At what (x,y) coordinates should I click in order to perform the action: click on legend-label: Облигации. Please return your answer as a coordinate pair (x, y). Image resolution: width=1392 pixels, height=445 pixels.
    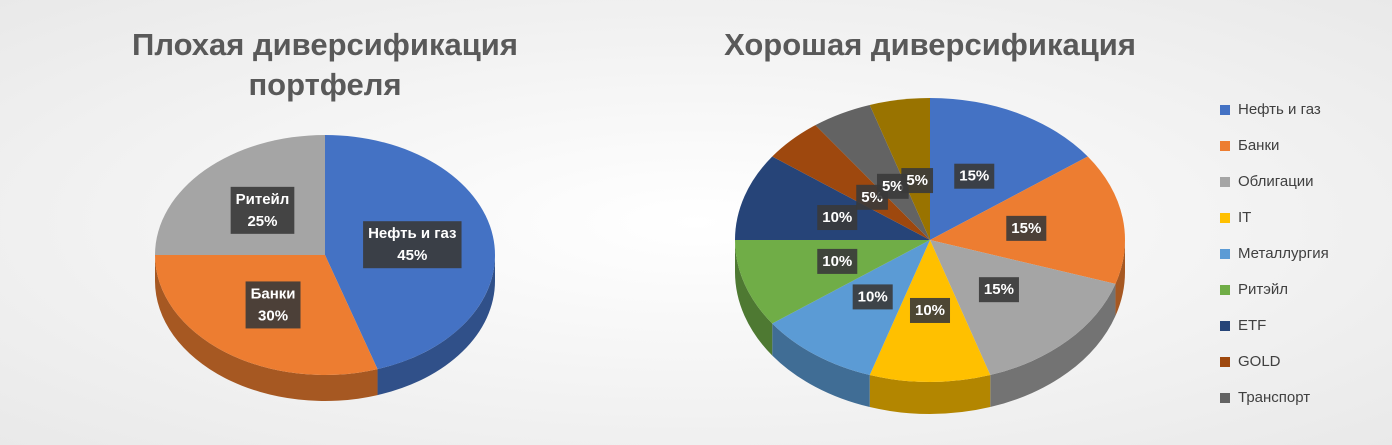
    Looking at the image, I should click on (1276, 181).